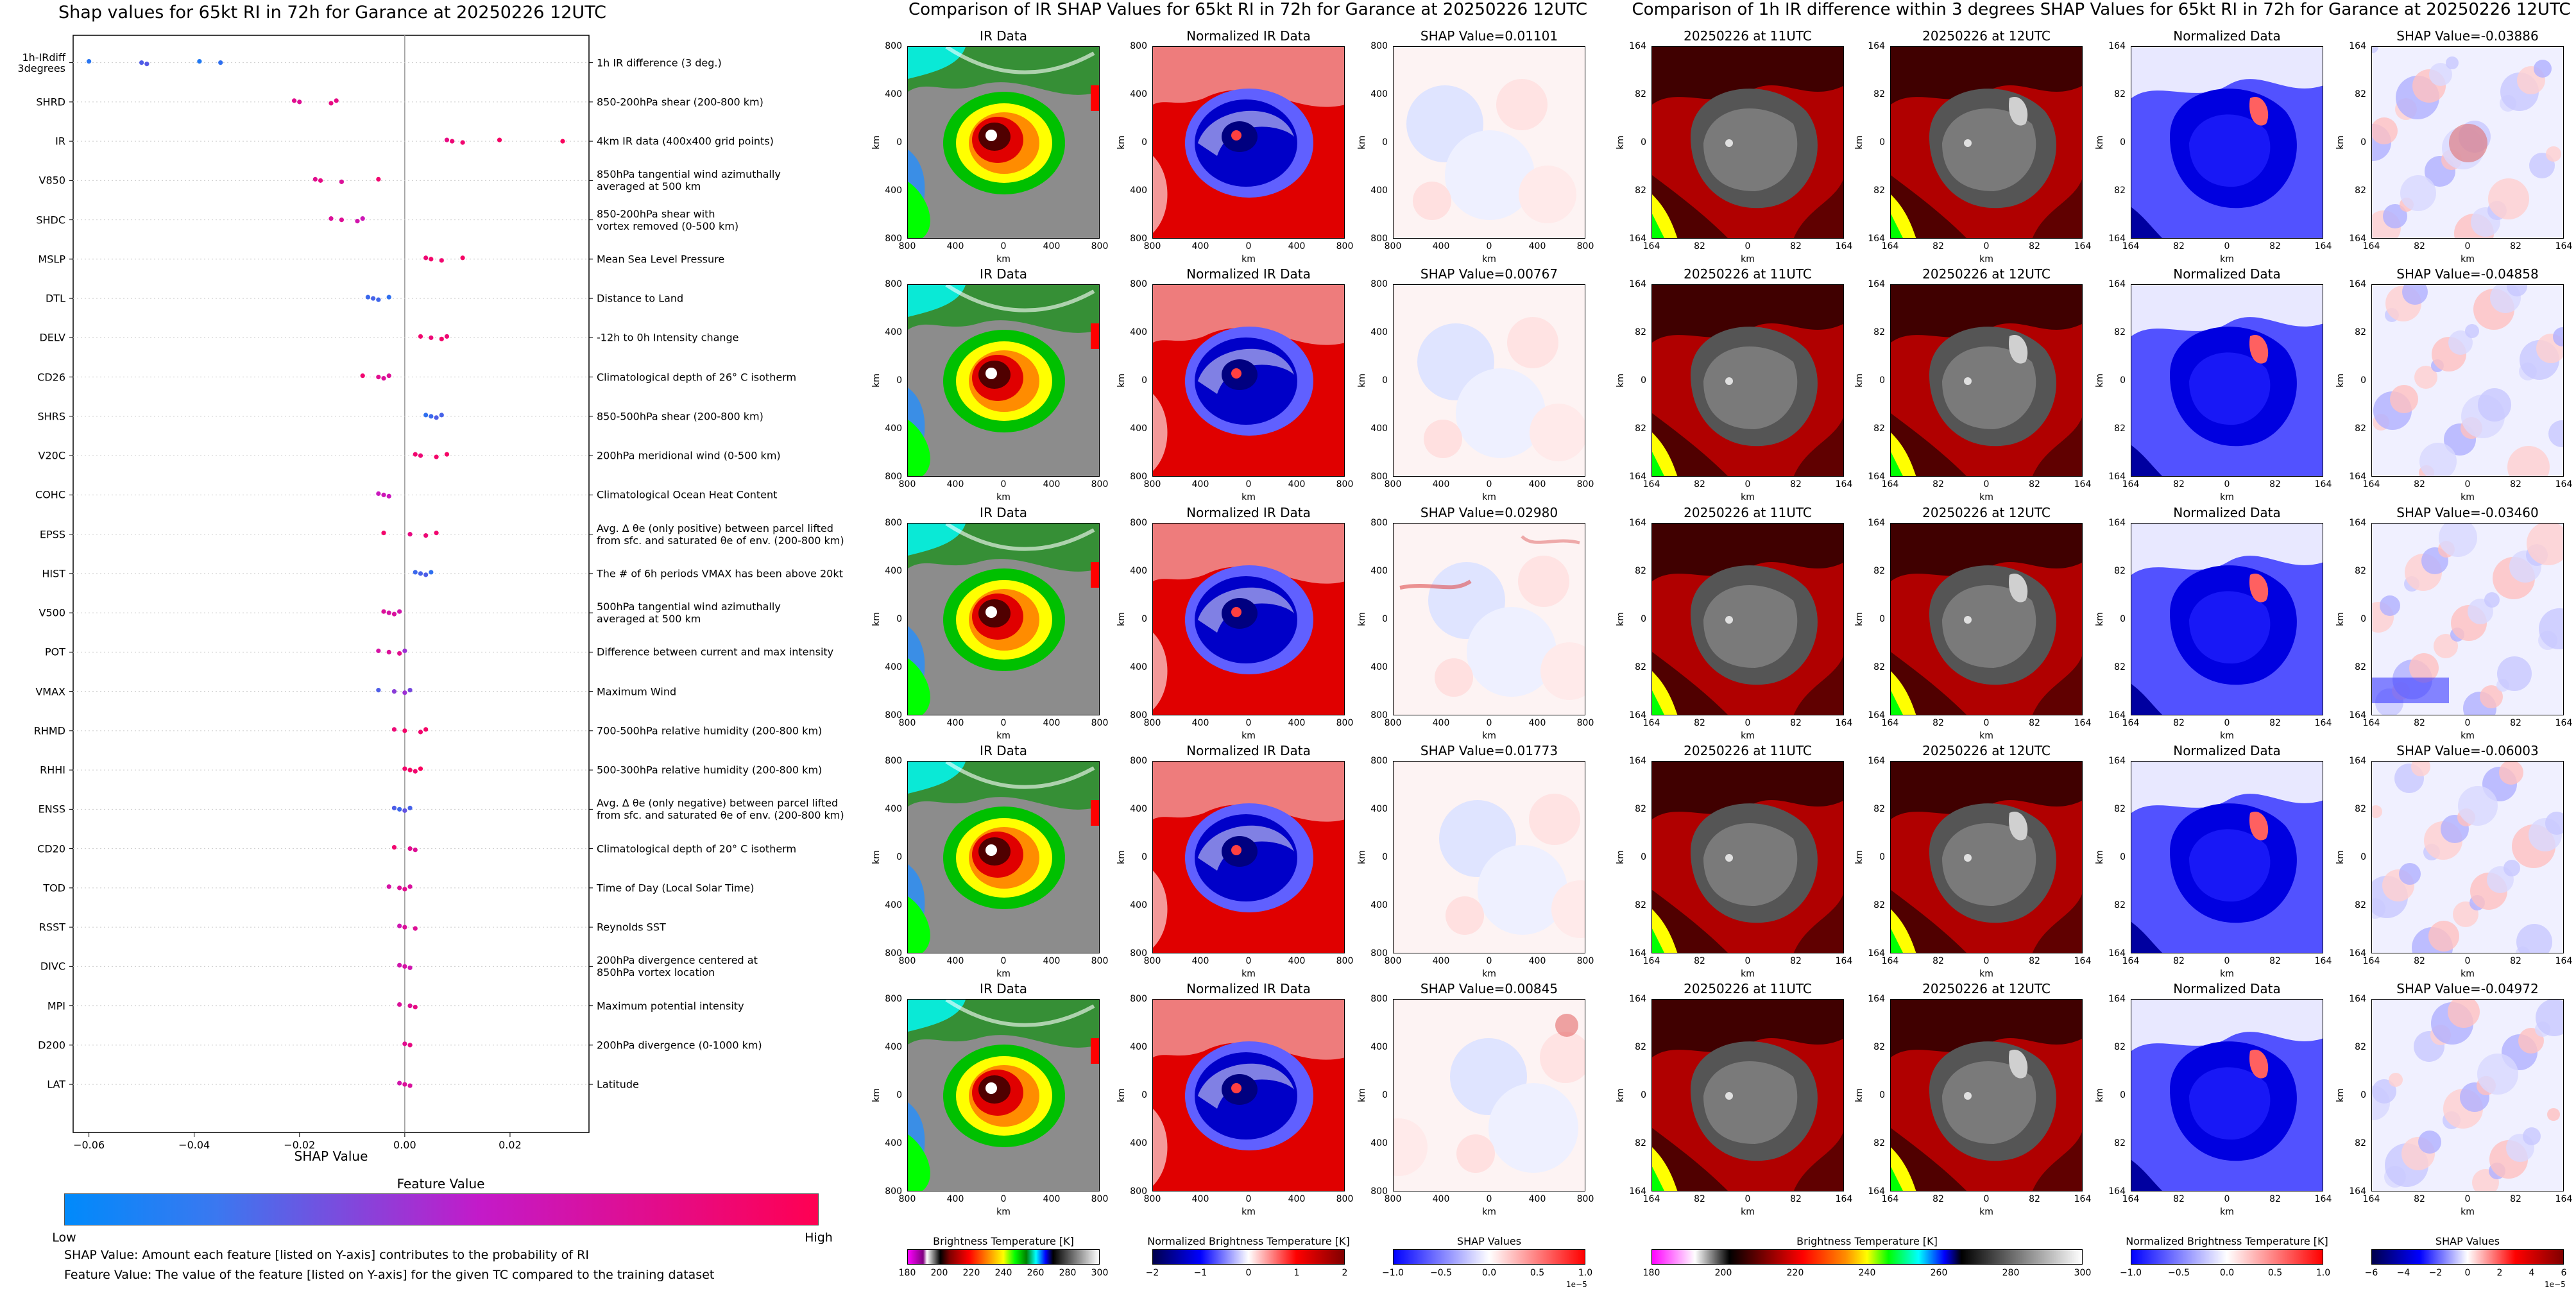 This screenshot has height=1289, width=2576. I want to click on panel-image-r1-c2, so click(1489, 380).